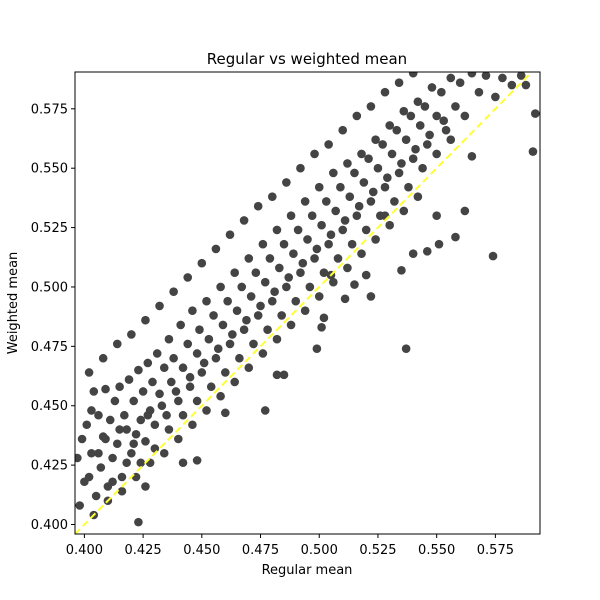  I want to click on y-tick-label: 0.550, so click(49, 169).